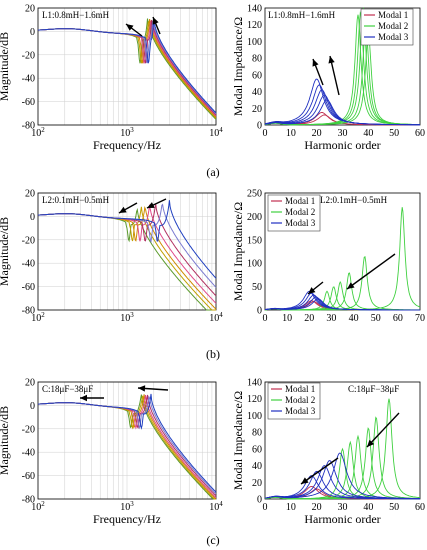 The width and height of the screenshot is (427, 550). What do you see at coordinates (257, 433) in the screenshot?
I see `y-tick-label: 80` at bounding box center [257, 433].